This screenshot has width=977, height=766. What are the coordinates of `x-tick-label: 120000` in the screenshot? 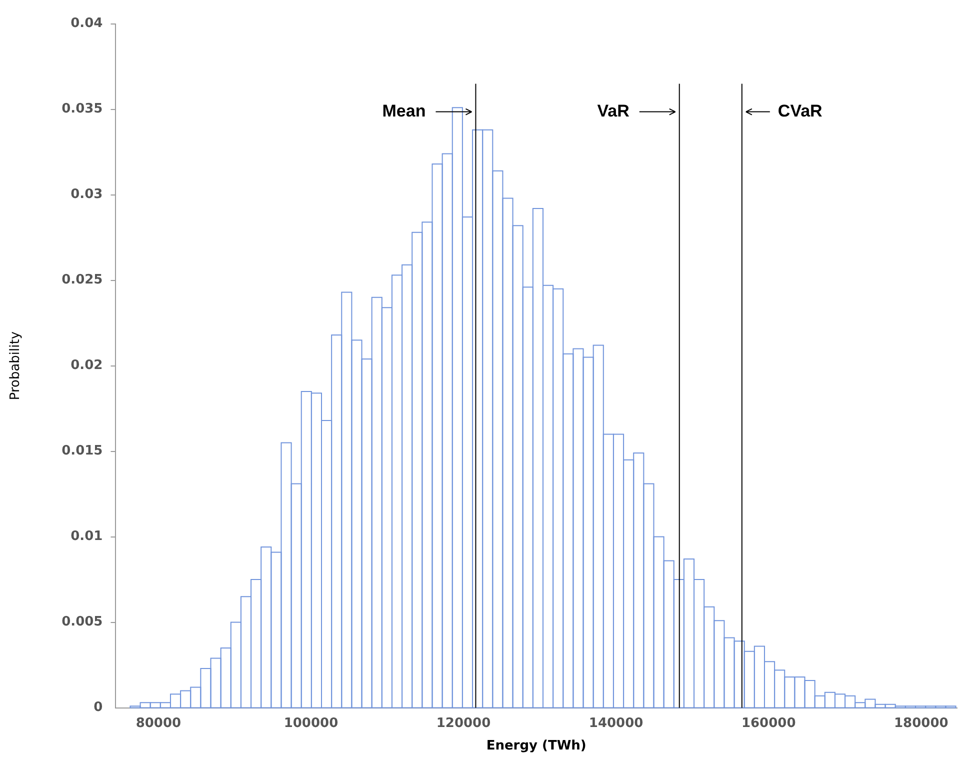 It's located at (463, 723).